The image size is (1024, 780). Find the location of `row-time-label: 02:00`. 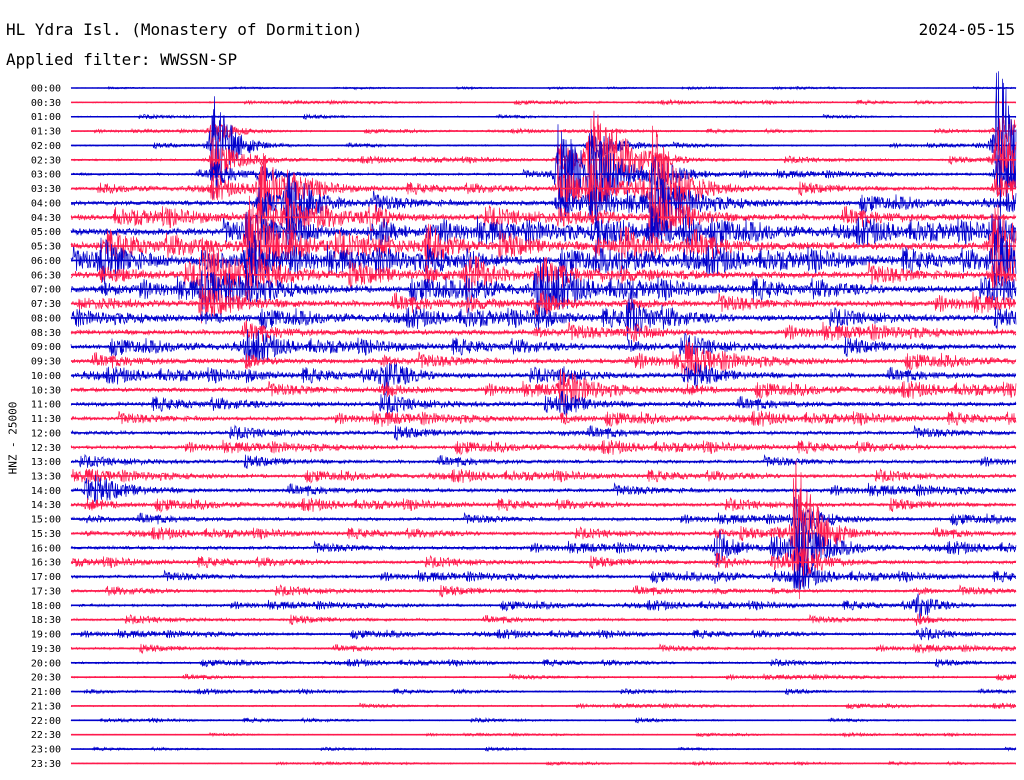

row-time-label: 02:00 is located at coordinates (46, 146).